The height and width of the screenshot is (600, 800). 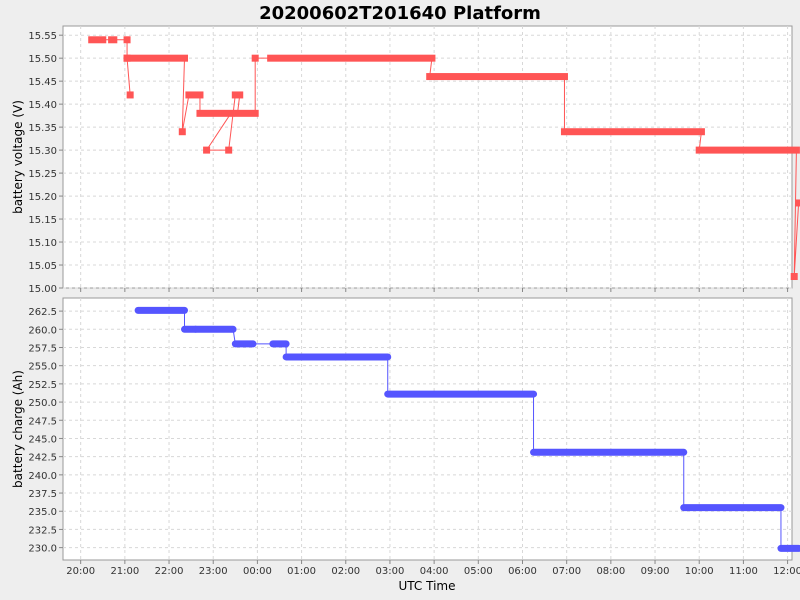 What do you see at coordinates (42, 151) in the screenshot?
I see `y-tick-label: 15.30` at bounding box center [42, 151].